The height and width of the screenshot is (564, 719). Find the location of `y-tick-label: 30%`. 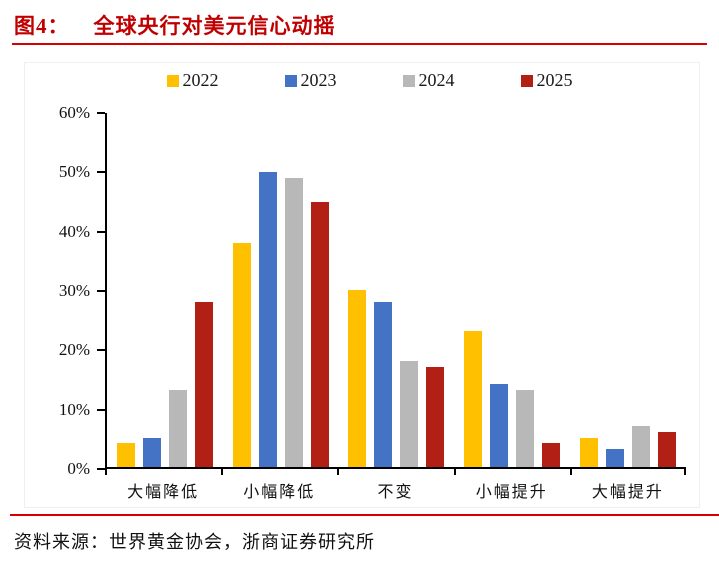

y-tick-label: 30% is located at coordinates (74, 290).